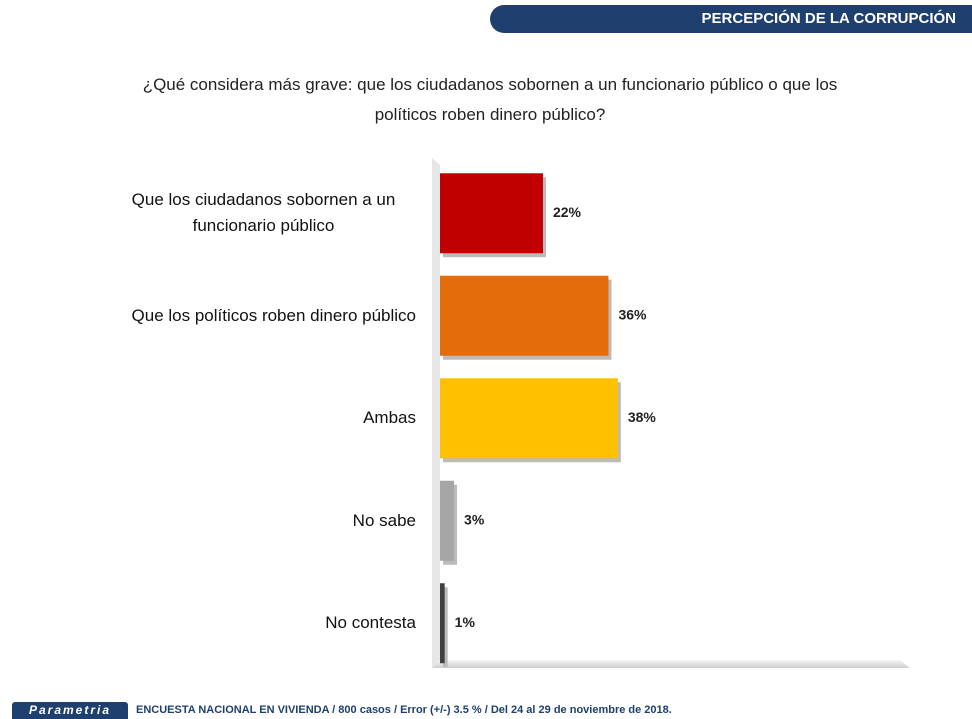 The image size is (972, 719). Describe the element at coordinates (389, 418) in the screenshot. I see `category-label: Ambas` at that location.